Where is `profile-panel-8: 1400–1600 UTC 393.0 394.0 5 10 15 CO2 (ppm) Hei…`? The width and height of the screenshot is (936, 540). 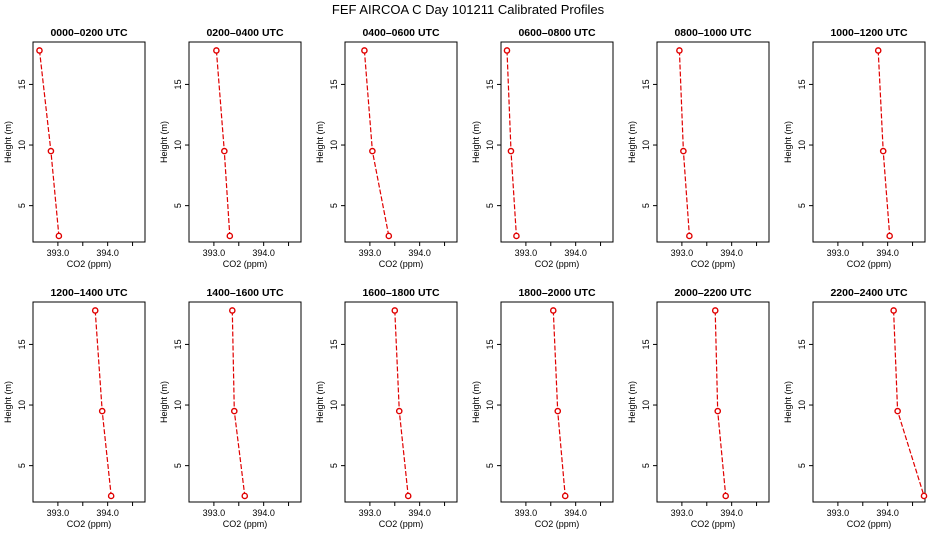 profile-panel-8: 1400–1600 UTC 393.0 394.0 5 10 15 CO2 (ppm) Hei… is located at coordinates (230, 408).